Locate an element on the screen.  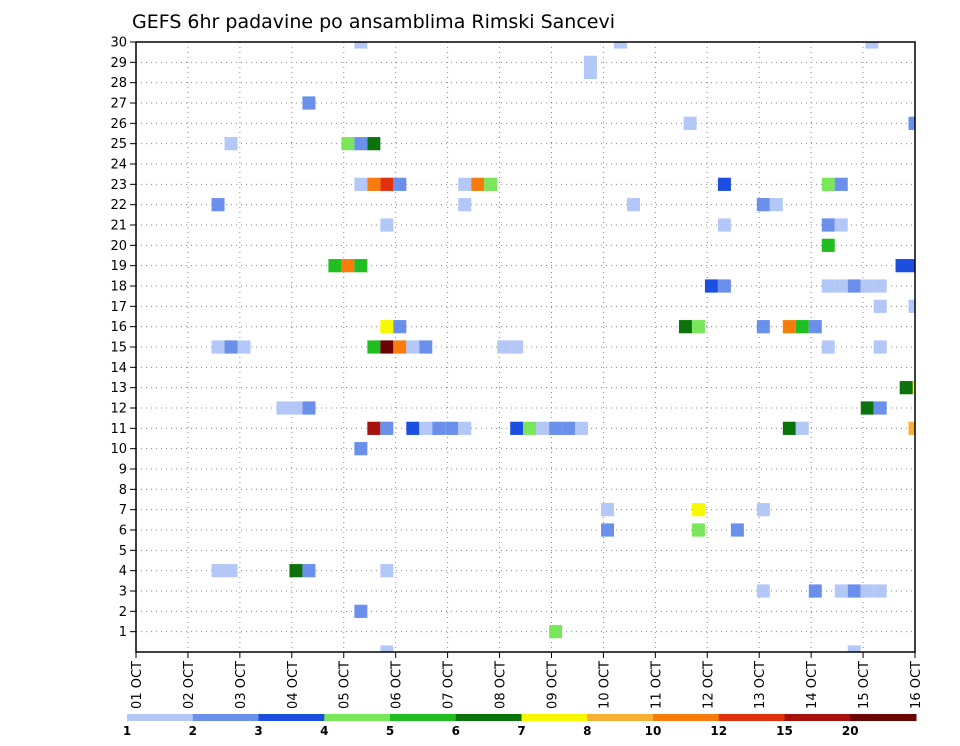
y-tick-label: 12 is located at coordinates (118, 409).